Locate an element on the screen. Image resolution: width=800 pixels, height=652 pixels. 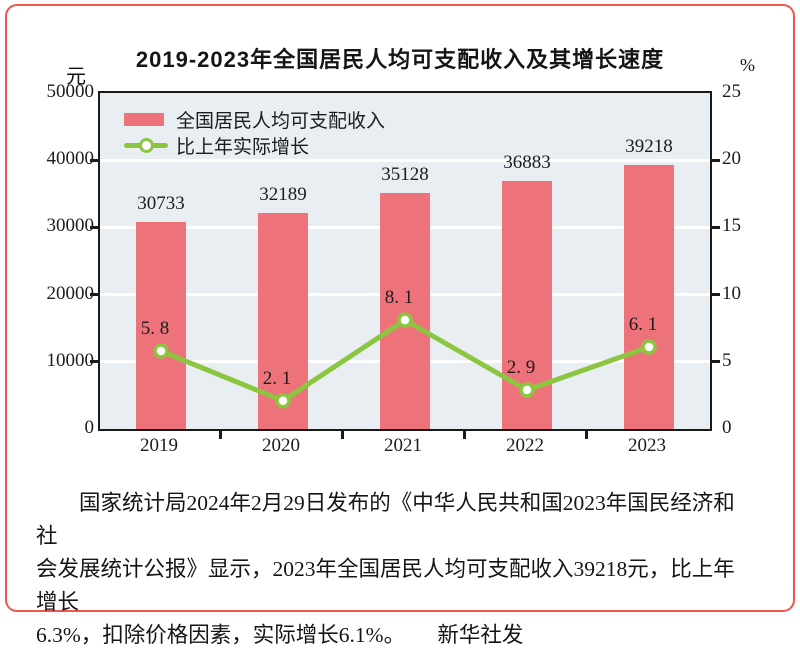
legend-income-label: 全国居民人均可支配收入 is located at coordinates (281, 121).